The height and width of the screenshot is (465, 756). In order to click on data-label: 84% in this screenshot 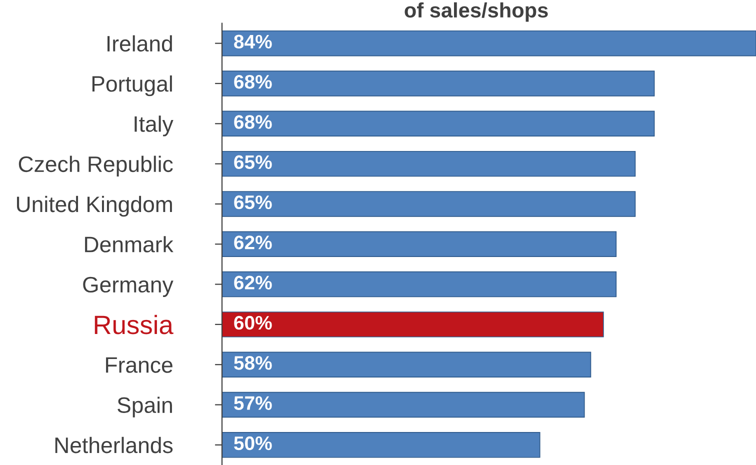, I will do `click(253, 41)`.